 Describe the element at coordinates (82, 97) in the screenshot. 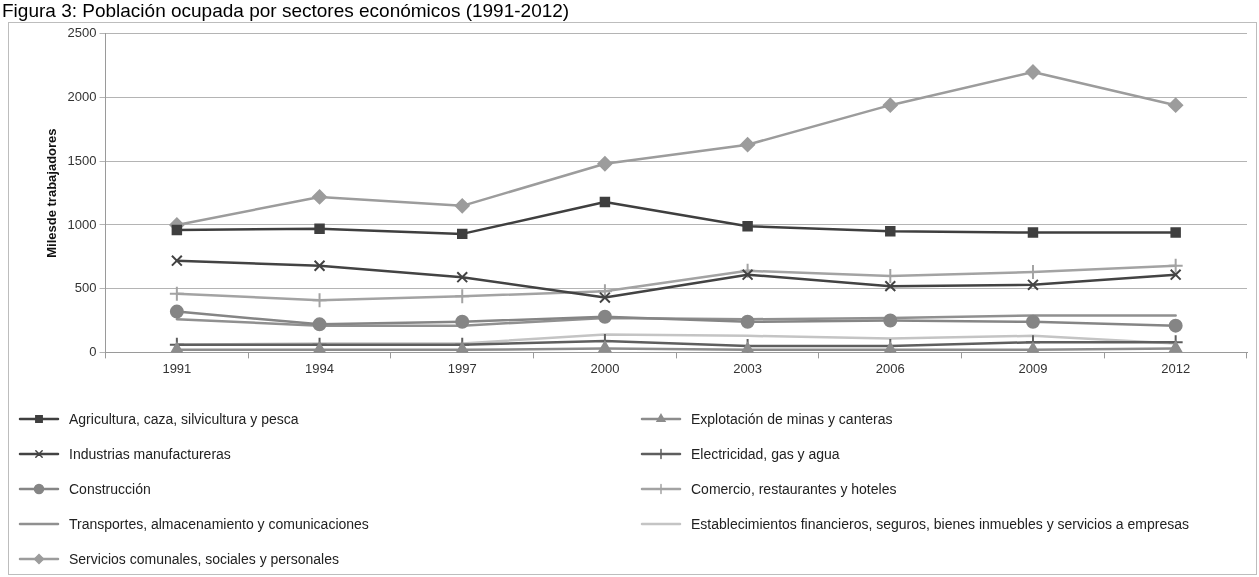

I see `y-tick-label: 2000` at that location.